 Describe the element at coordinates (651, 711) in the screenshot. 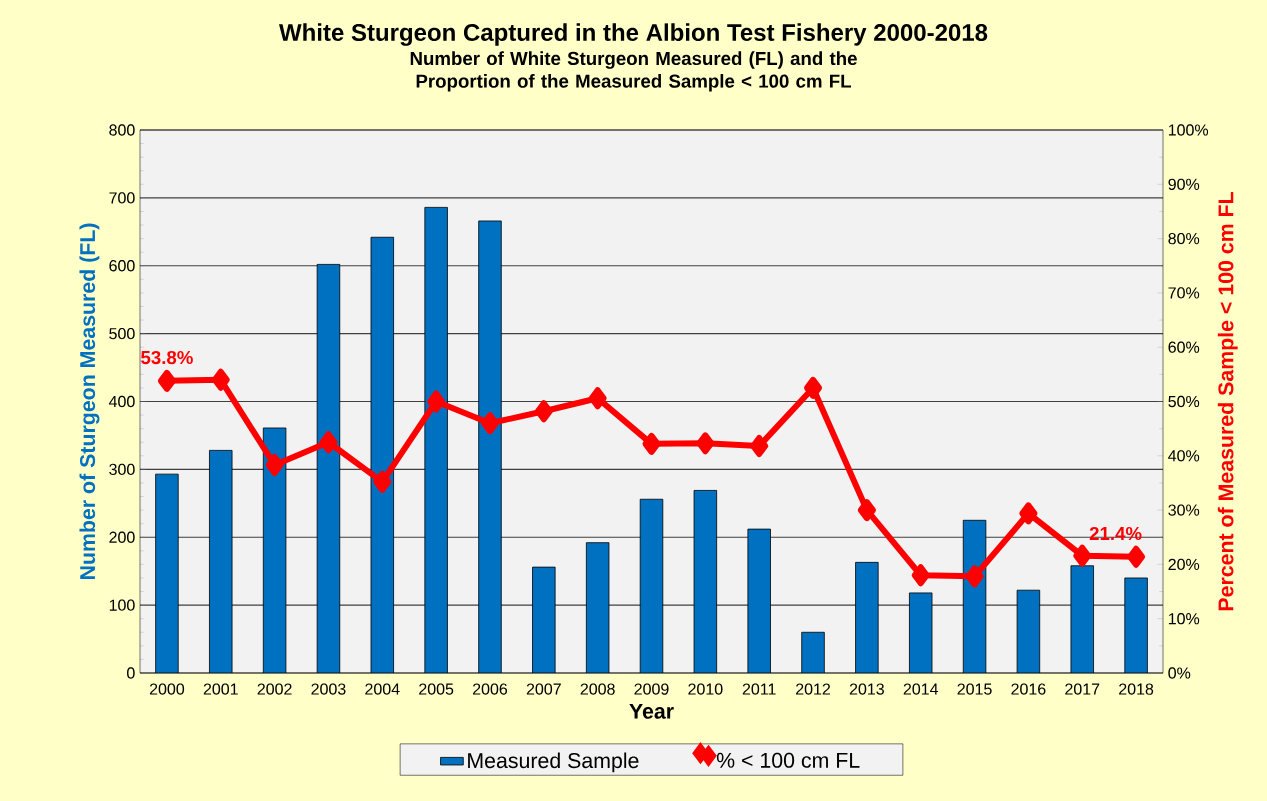

I see `x-axis-title: Year` at that location.